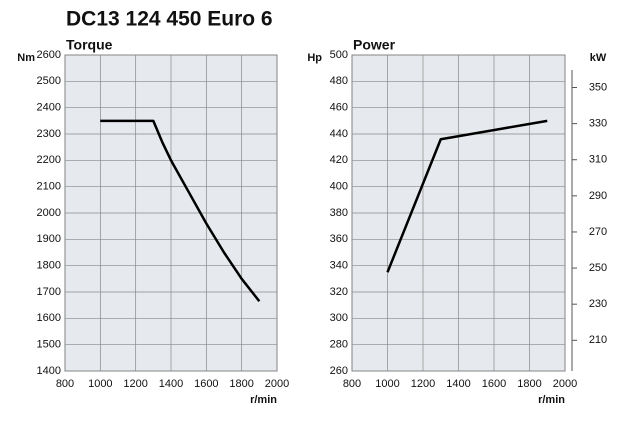  I want to click on y-tick-label: 300, so click(339, 318).